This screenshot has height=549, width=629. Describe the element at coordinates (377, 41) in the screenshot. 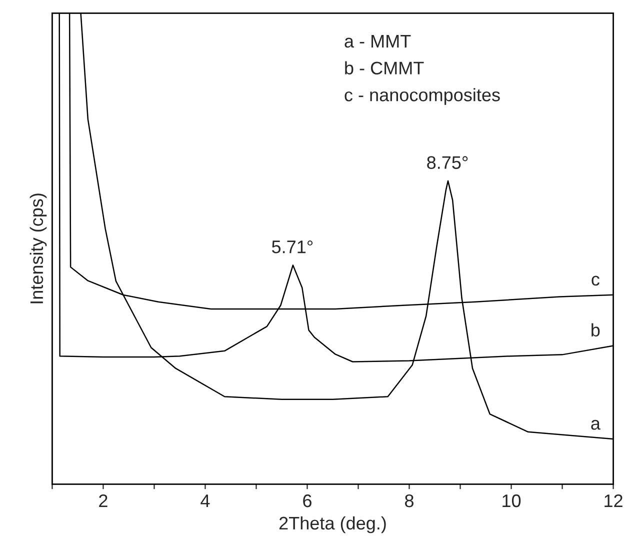

I see `annotation: a - MMT` at that location.